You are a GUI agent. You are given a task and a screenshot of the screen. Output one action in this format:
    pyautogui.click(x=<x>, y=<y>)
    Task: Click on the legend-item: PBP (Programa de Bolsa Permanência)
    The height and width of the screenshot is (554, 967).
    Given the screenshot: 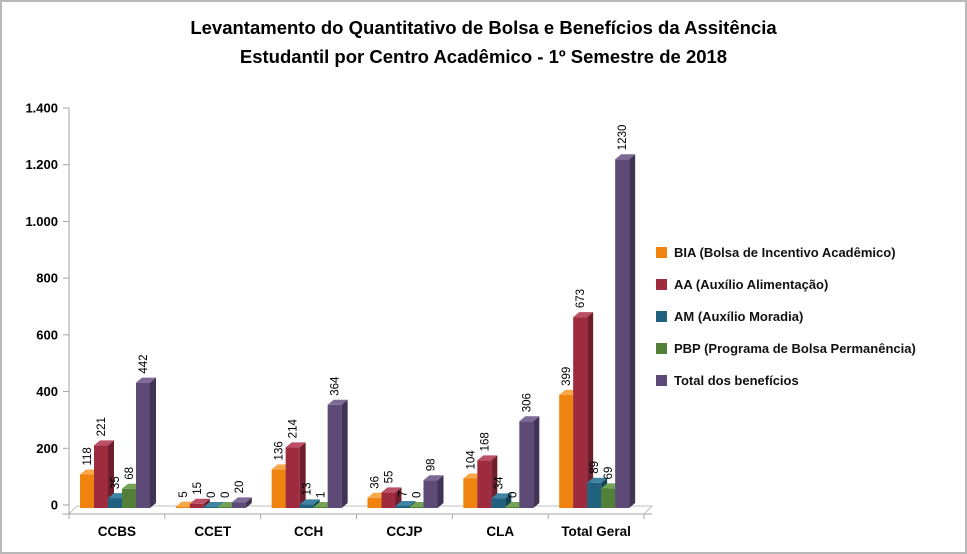 What is the action you would take?
    pyautogui.click(x=808, y=348)
    